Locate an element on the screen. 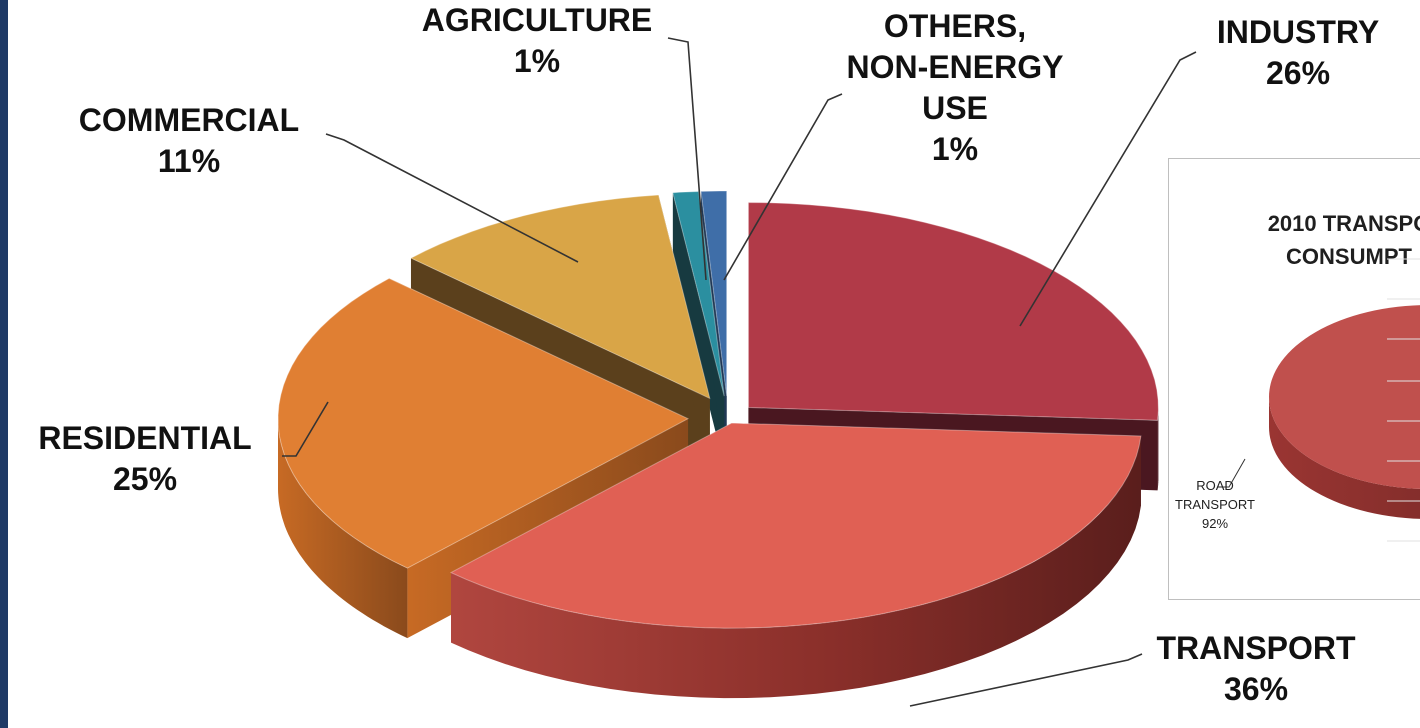 This screenshot has width=1420, height=728. label-others-pct: 1% is located at coordinates (955, 148).